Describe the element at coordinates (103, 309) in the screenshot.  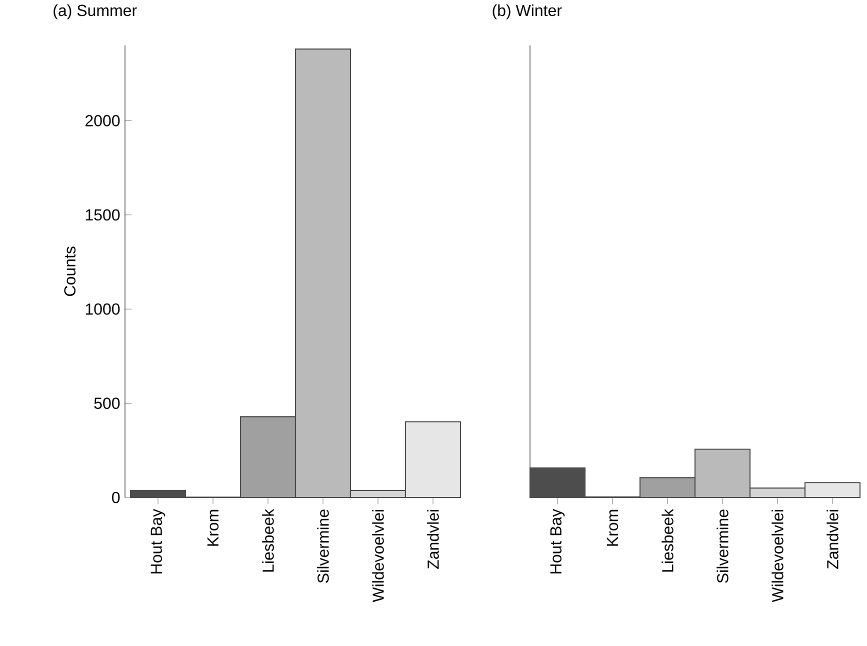
I see `y-tick-label: 1000` at that location.